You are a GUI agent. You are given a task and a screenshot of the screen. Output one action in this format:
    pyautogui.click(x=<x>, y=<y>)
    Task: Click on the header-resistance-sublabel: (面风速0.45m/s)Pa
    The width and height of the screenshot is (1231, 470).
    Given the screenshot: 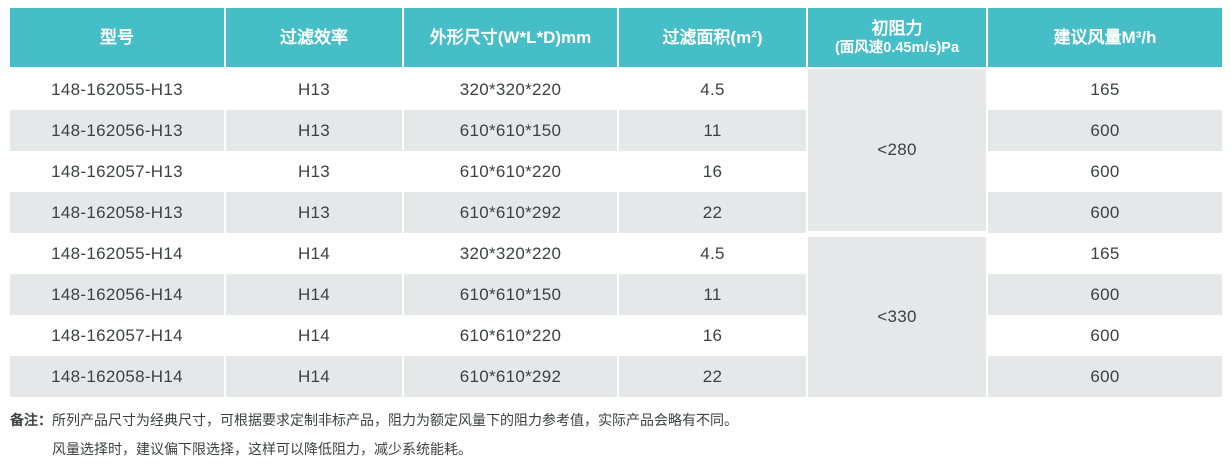 What is the action you would take?
    pyautogui.click(x=897, y=48)
    